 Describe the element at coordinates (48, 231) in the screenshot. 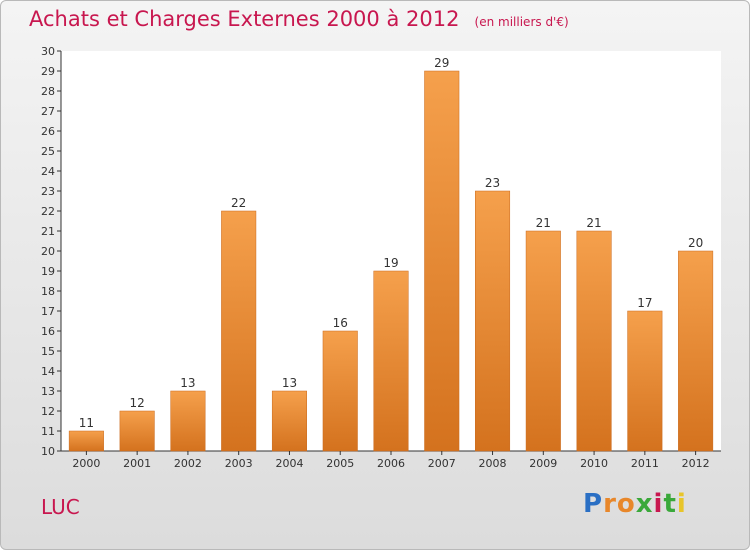

I see `y-tick-label: 21` at that location.